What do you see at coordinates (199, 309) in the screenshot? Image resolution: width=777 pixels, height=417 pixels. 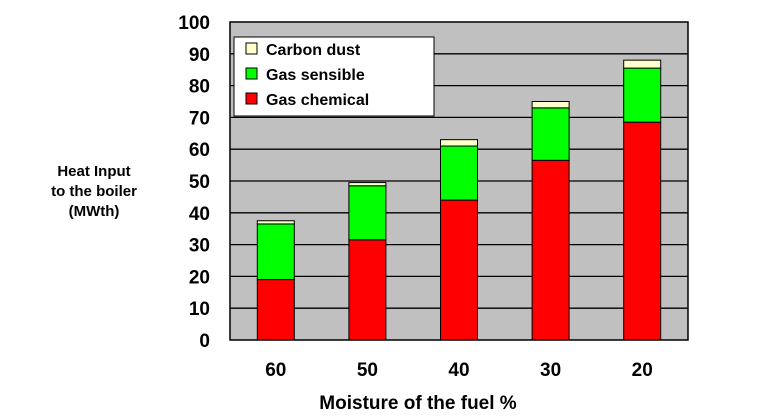 I see `y-tick-label: 10` at bounding box center [199, 309].